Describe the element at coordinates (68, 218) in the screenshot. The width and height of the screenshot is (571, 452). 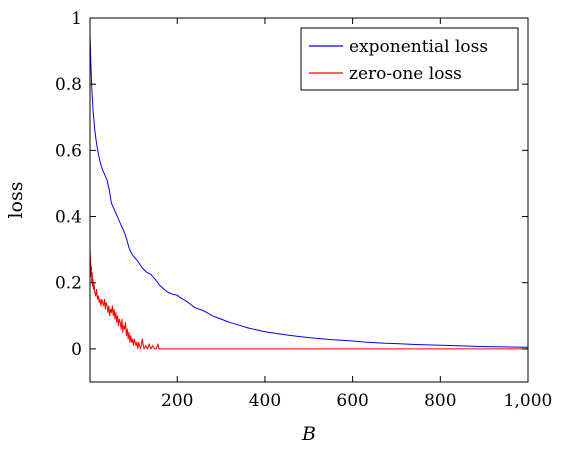
I see `y-tick-label: 0.4` at that location.